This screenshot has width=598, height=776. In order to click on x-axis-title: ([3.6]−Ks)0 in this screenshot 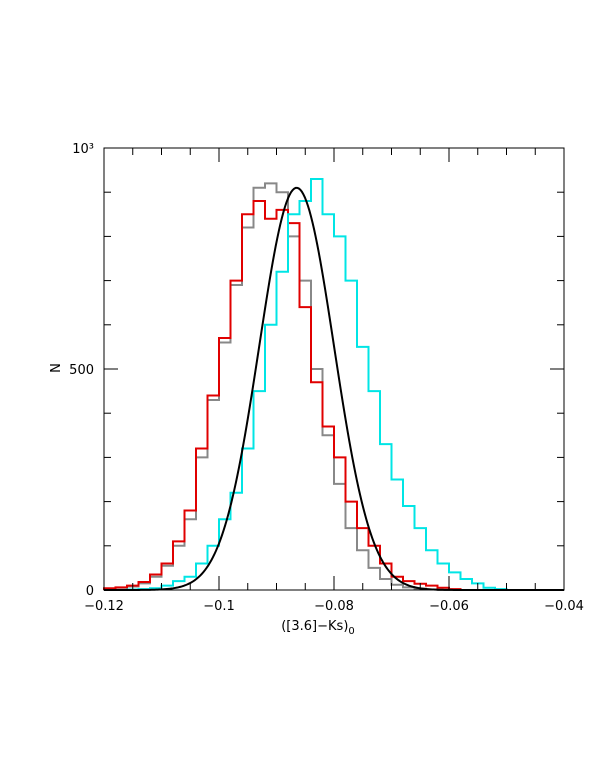, I will do `click(318, 628)`.